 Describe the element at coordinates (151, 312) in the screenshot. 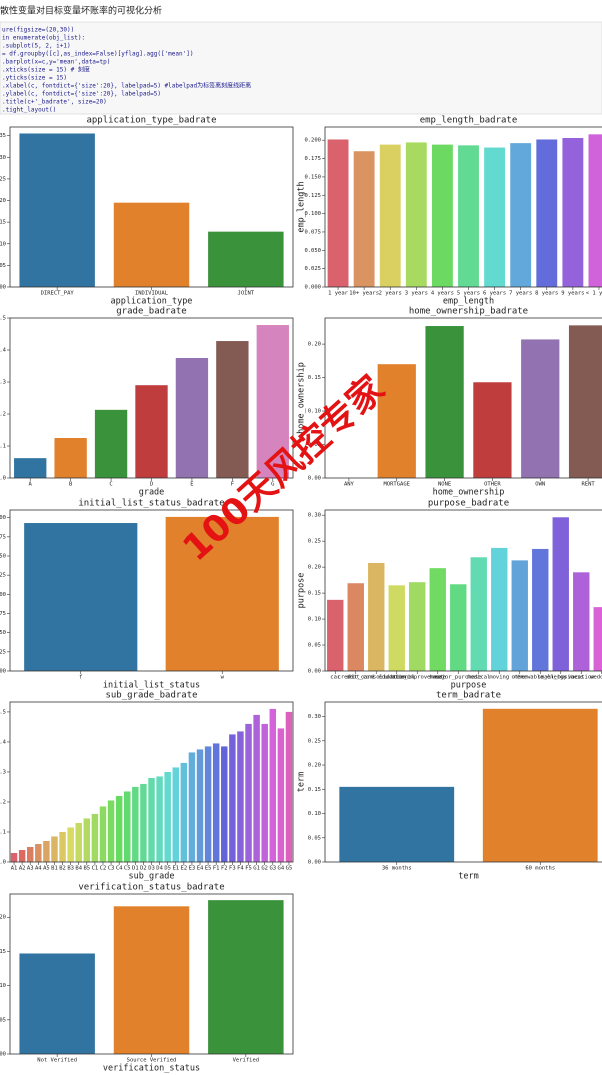

I see `chart-title: grade_badrate` at that location.